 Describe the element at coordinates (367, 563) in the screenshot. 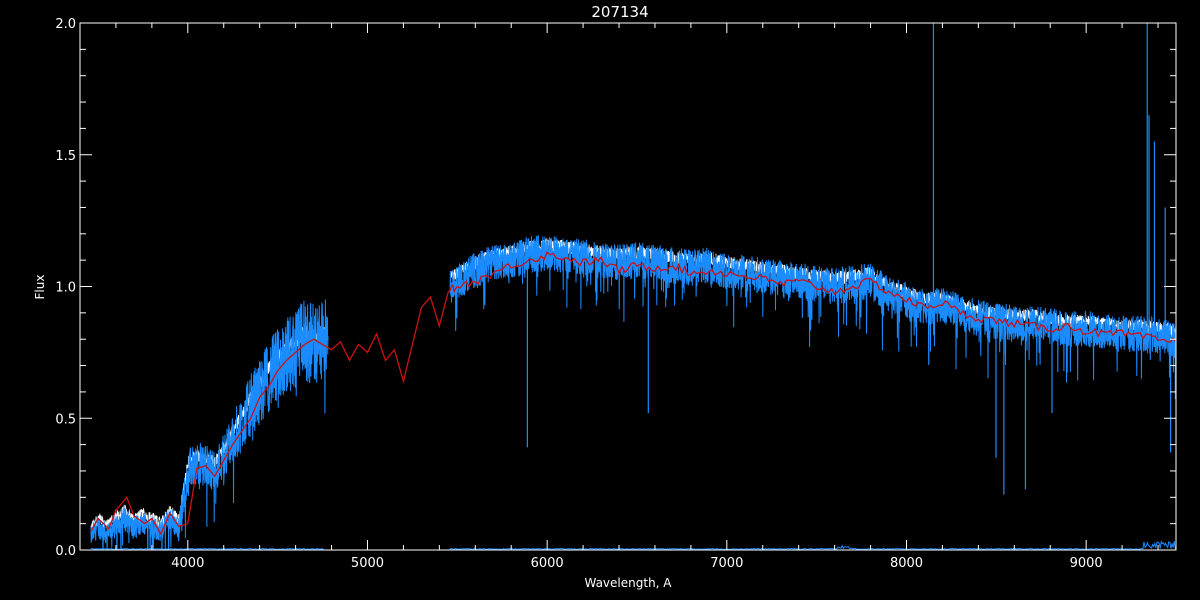

I see `x-tick-label: 5000` at that location.